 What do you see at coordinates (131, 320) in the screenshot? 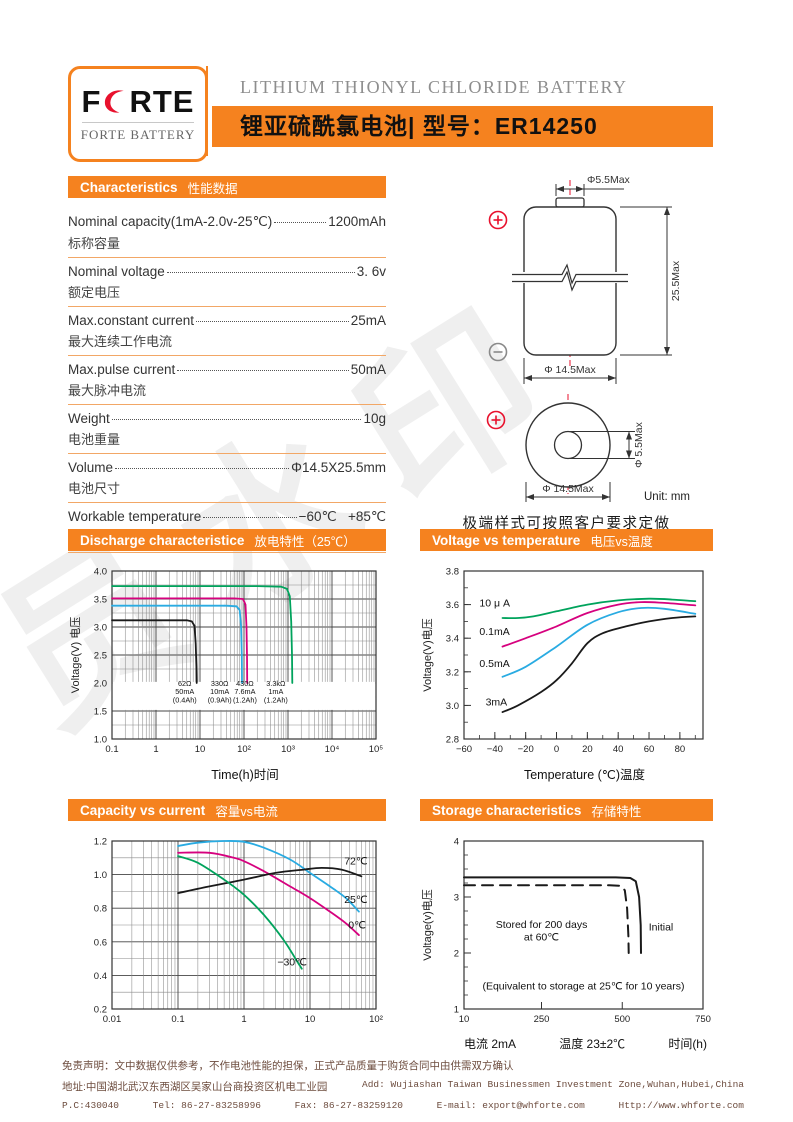
I see `characteristic-label-en: Max.constant current` at bounding box center [131, 320].